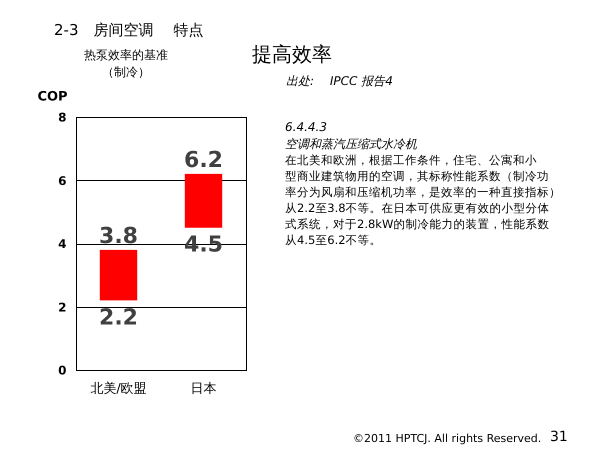 The width and height of the screenshot is (600, 450). What do you see at coordinates (333, 240) in the screenshot?
I see `text: 从4.5至6.2不等。` at bounding box center [333, 240].